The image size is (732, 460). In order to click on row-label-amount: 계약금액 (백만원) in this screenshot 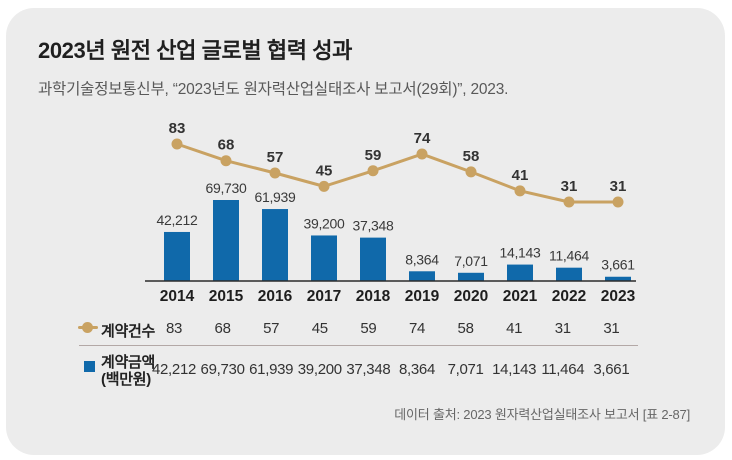, I will do `click(128, 371)`.